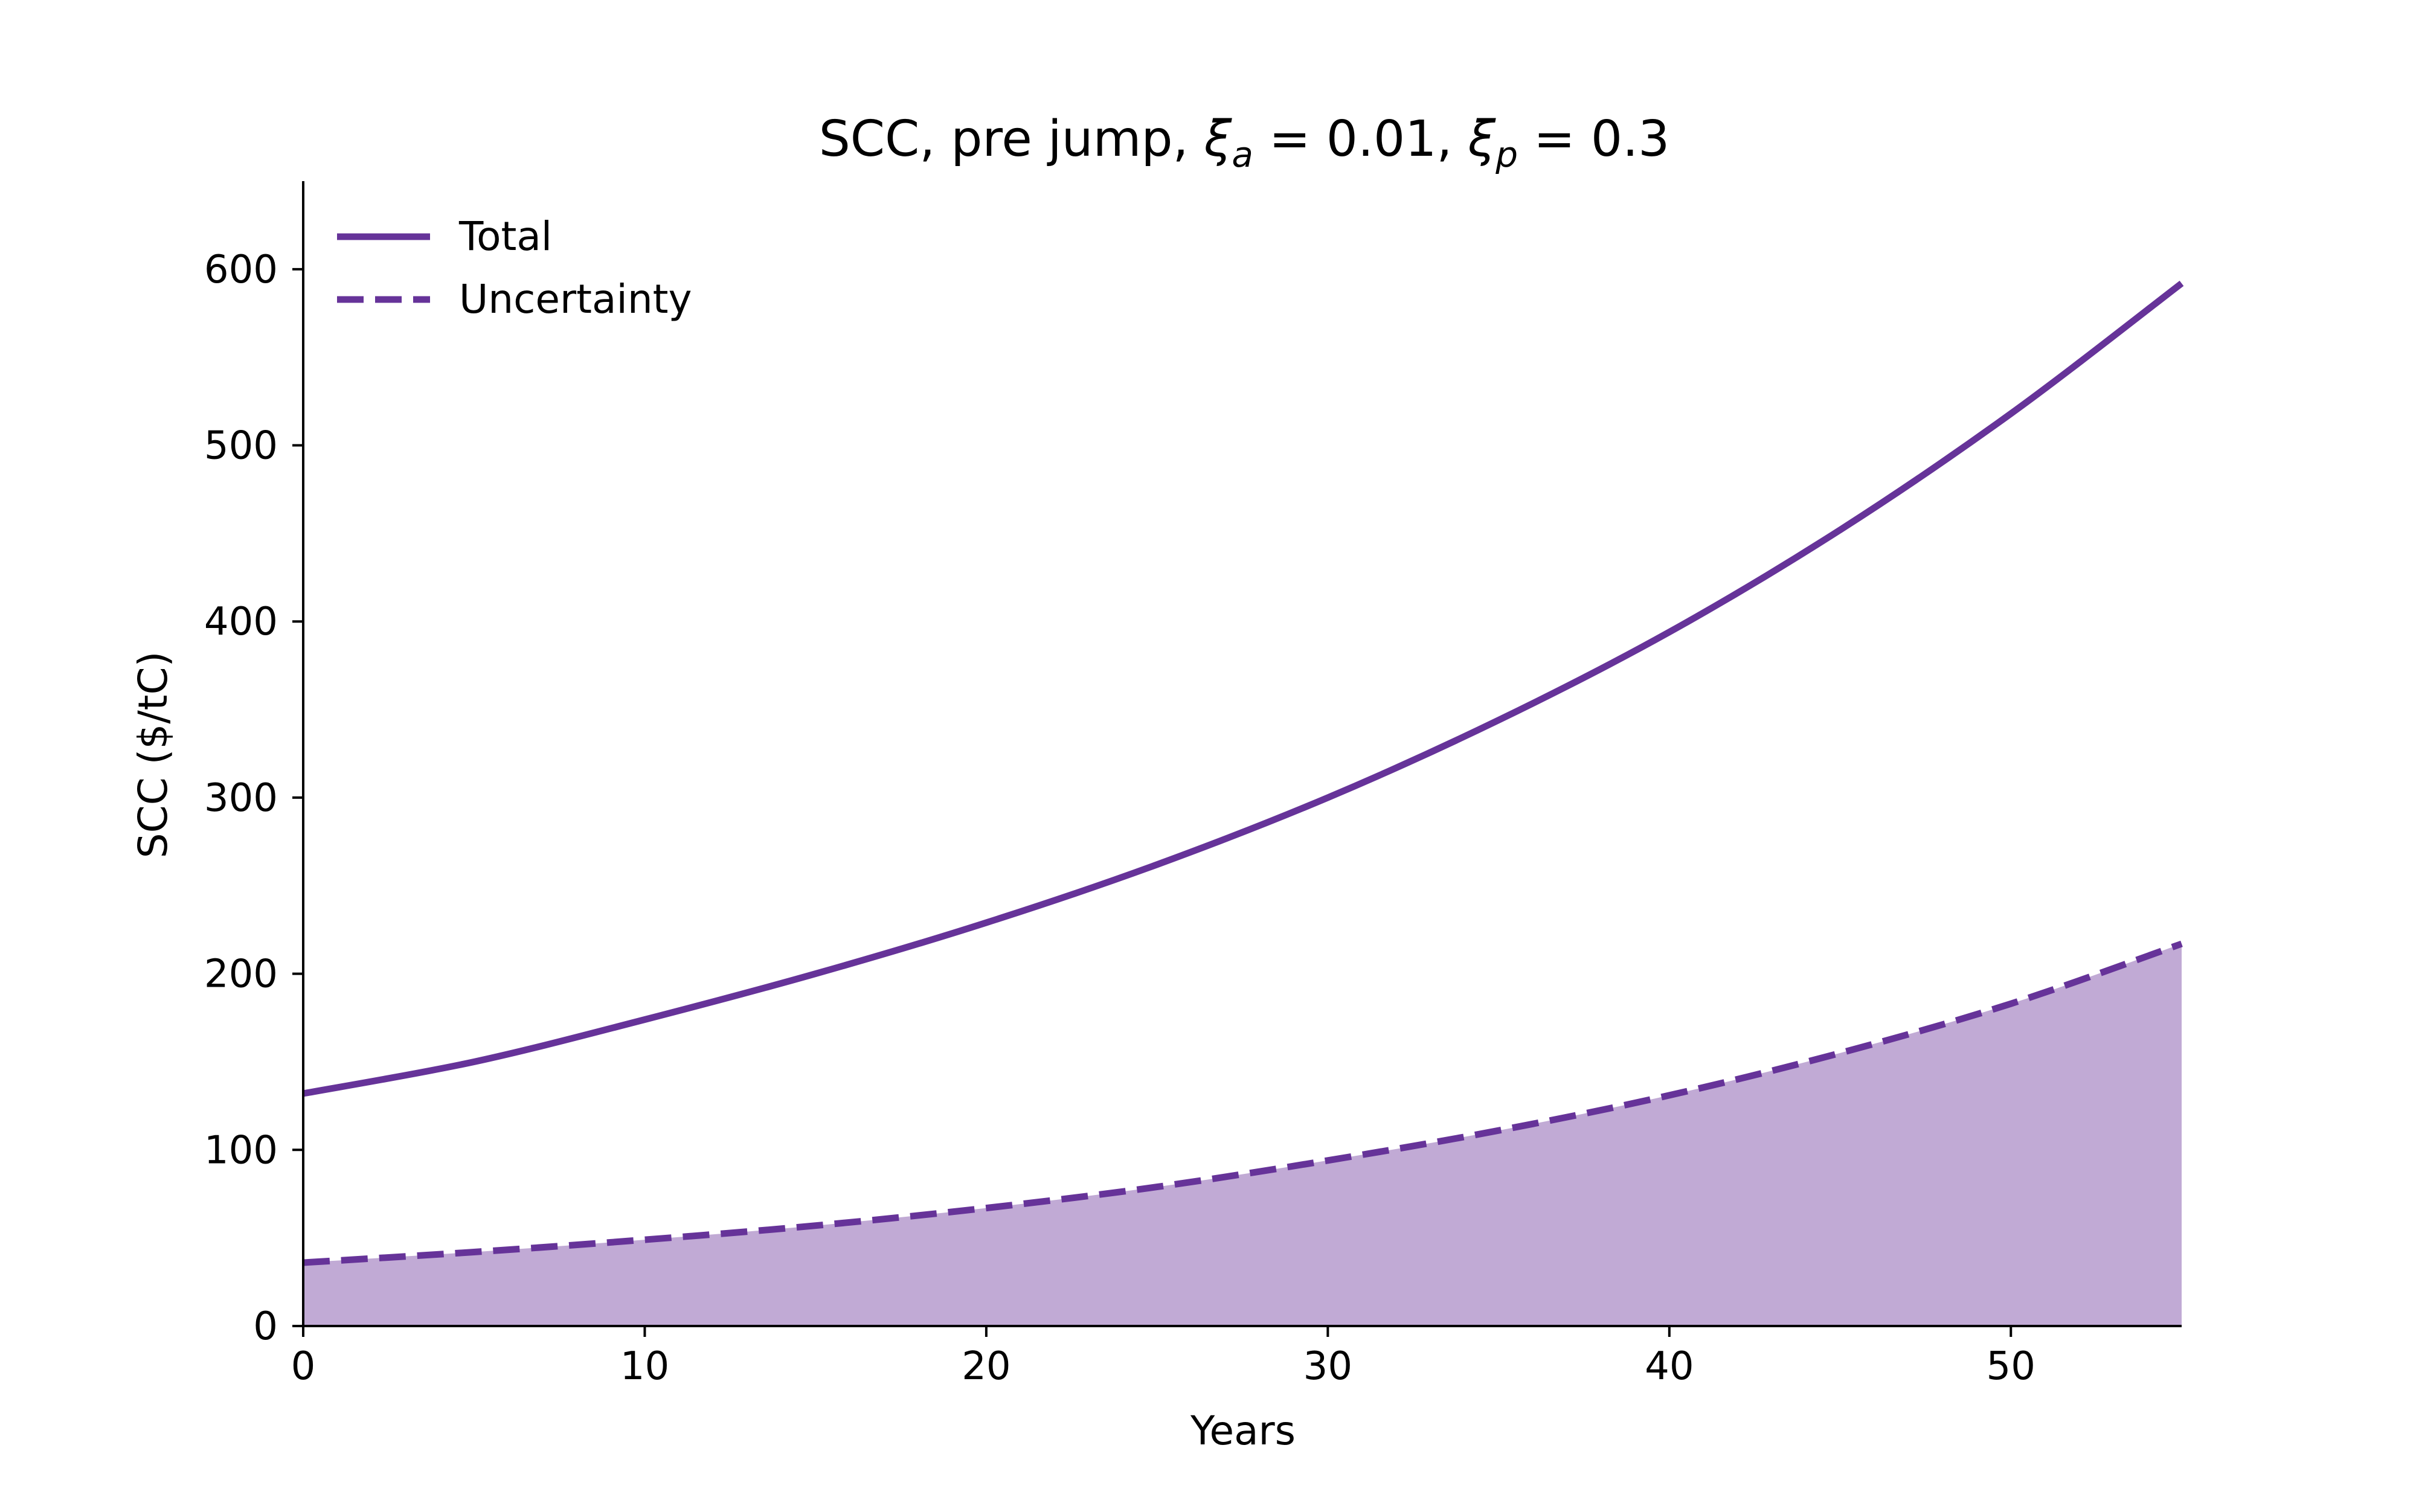 The width and height of the screenshot is (2416, 1512). What do you see at coordinates (303, 1366) in the screenshot?
I see `x-tick-label: 0` at bounding box center [303, 1366].